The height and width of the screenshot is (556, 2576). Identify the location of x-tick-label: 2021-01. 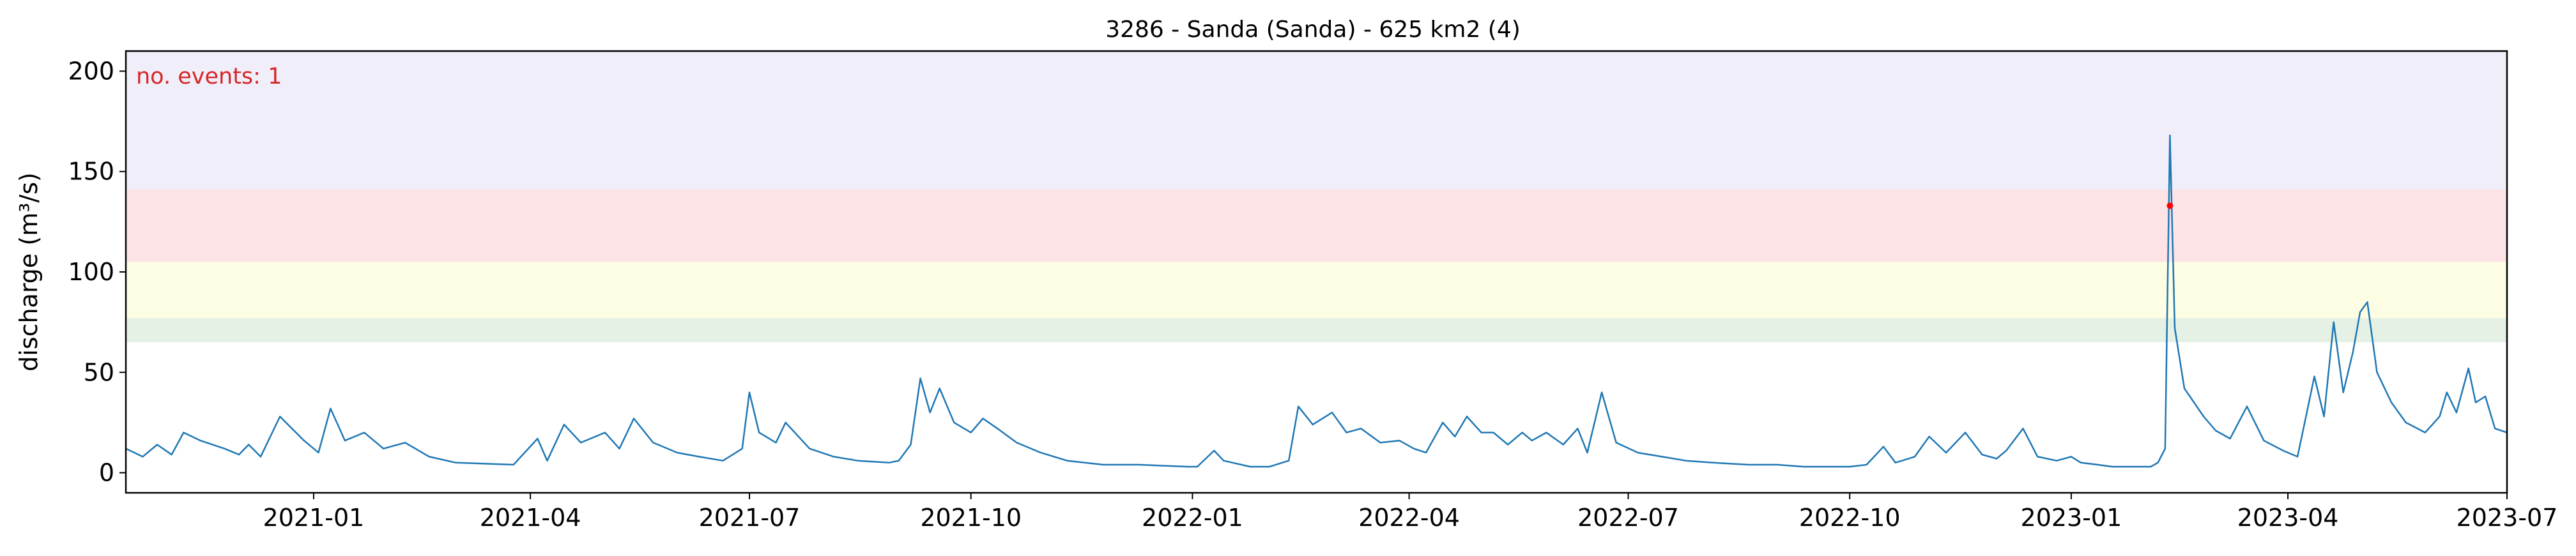
(314, 518).